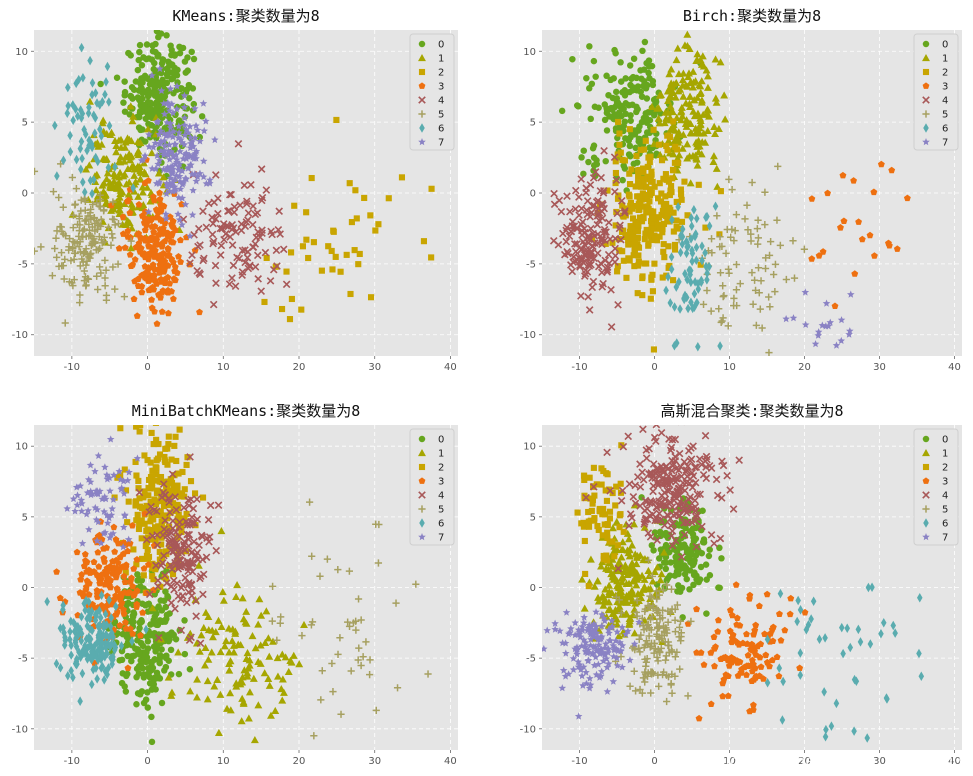 This screenshot has width=973, height=776. What do you see at coordinates (441, 454) in the screenshot?
I see `legend-label: 1` at bounding box center [441, 454].